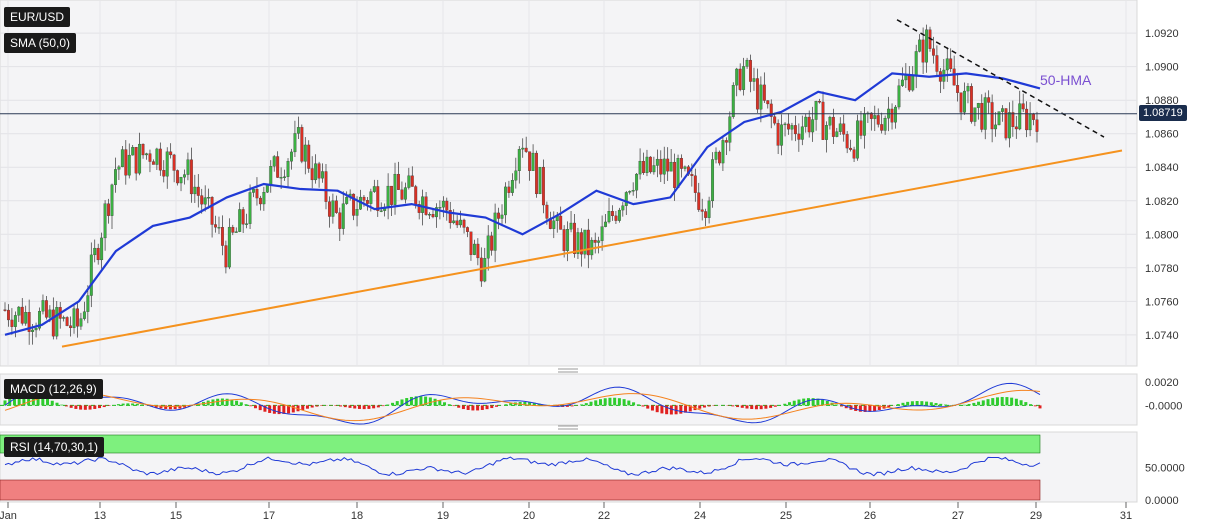 The height and width of the screenshot is (526, 1207). I want to click on symbol-badge: EUR/USD, so click(37, 17).